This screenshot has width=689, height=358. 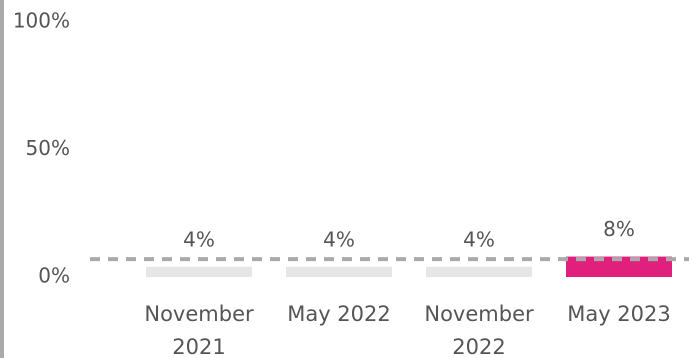 I want to click on y-tick-label: 0%, so click(x=54, y=276).